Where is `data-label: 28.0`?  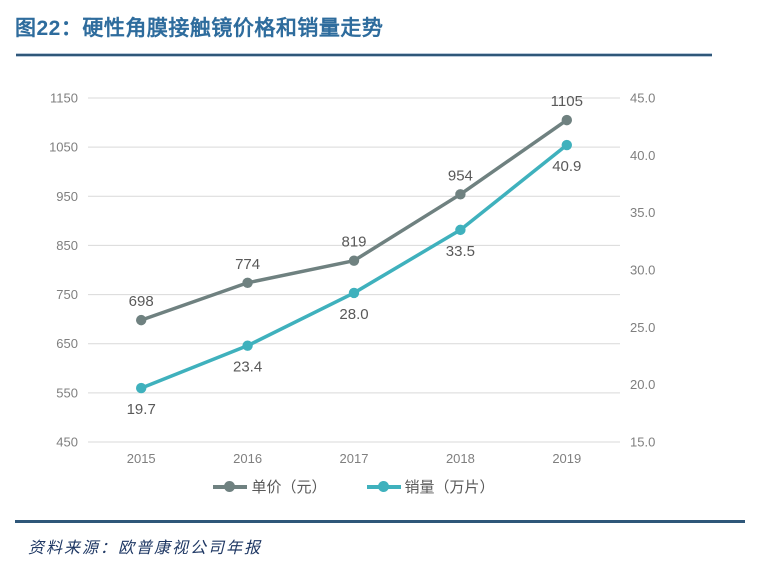
data-label: 28.0 is located at coordinates (353, 314).